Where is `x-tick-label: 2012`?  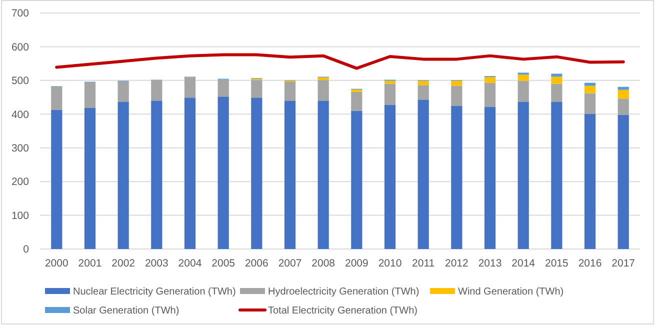 x-tick-label: 2012 is located at coordinates (456, 264).